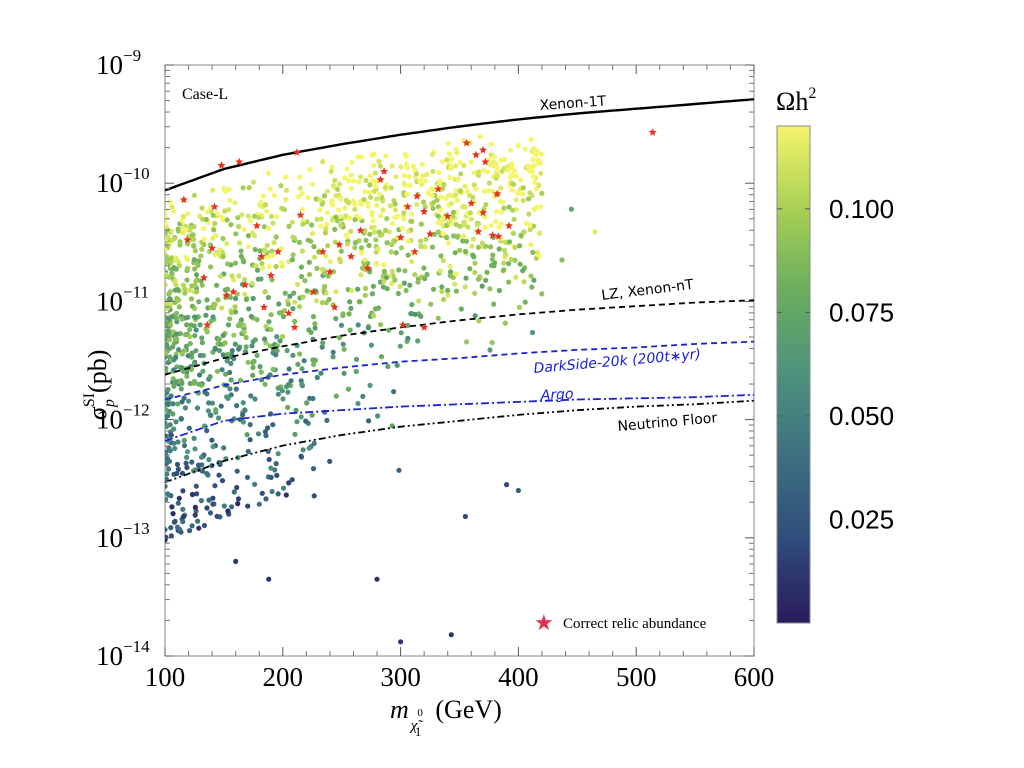 Image resolution: width=1024 pixels, height=768 pixels. I want to click on colorbar-tick-label: 0.075, so click(861, 312).